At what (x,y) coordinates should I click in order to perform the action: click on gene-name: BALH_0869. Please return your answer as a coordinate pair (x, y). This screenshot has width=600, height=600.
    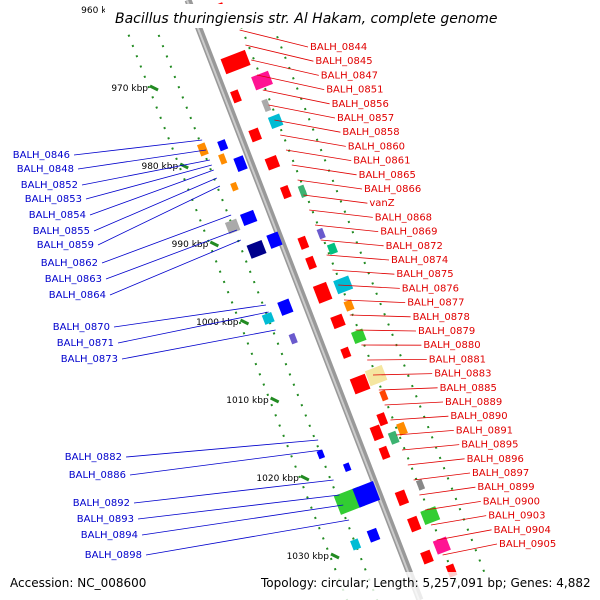
    Looking at the image, I should click on (408, 232).